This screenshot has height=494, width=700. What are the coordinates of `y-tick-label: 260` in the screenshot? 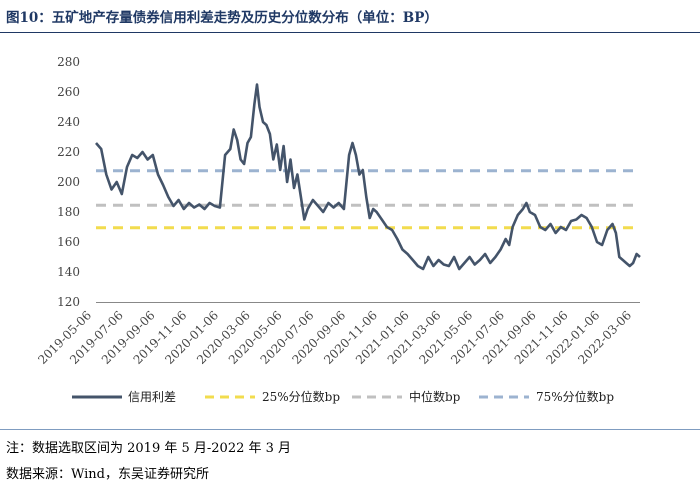 It's located at (68, 92).